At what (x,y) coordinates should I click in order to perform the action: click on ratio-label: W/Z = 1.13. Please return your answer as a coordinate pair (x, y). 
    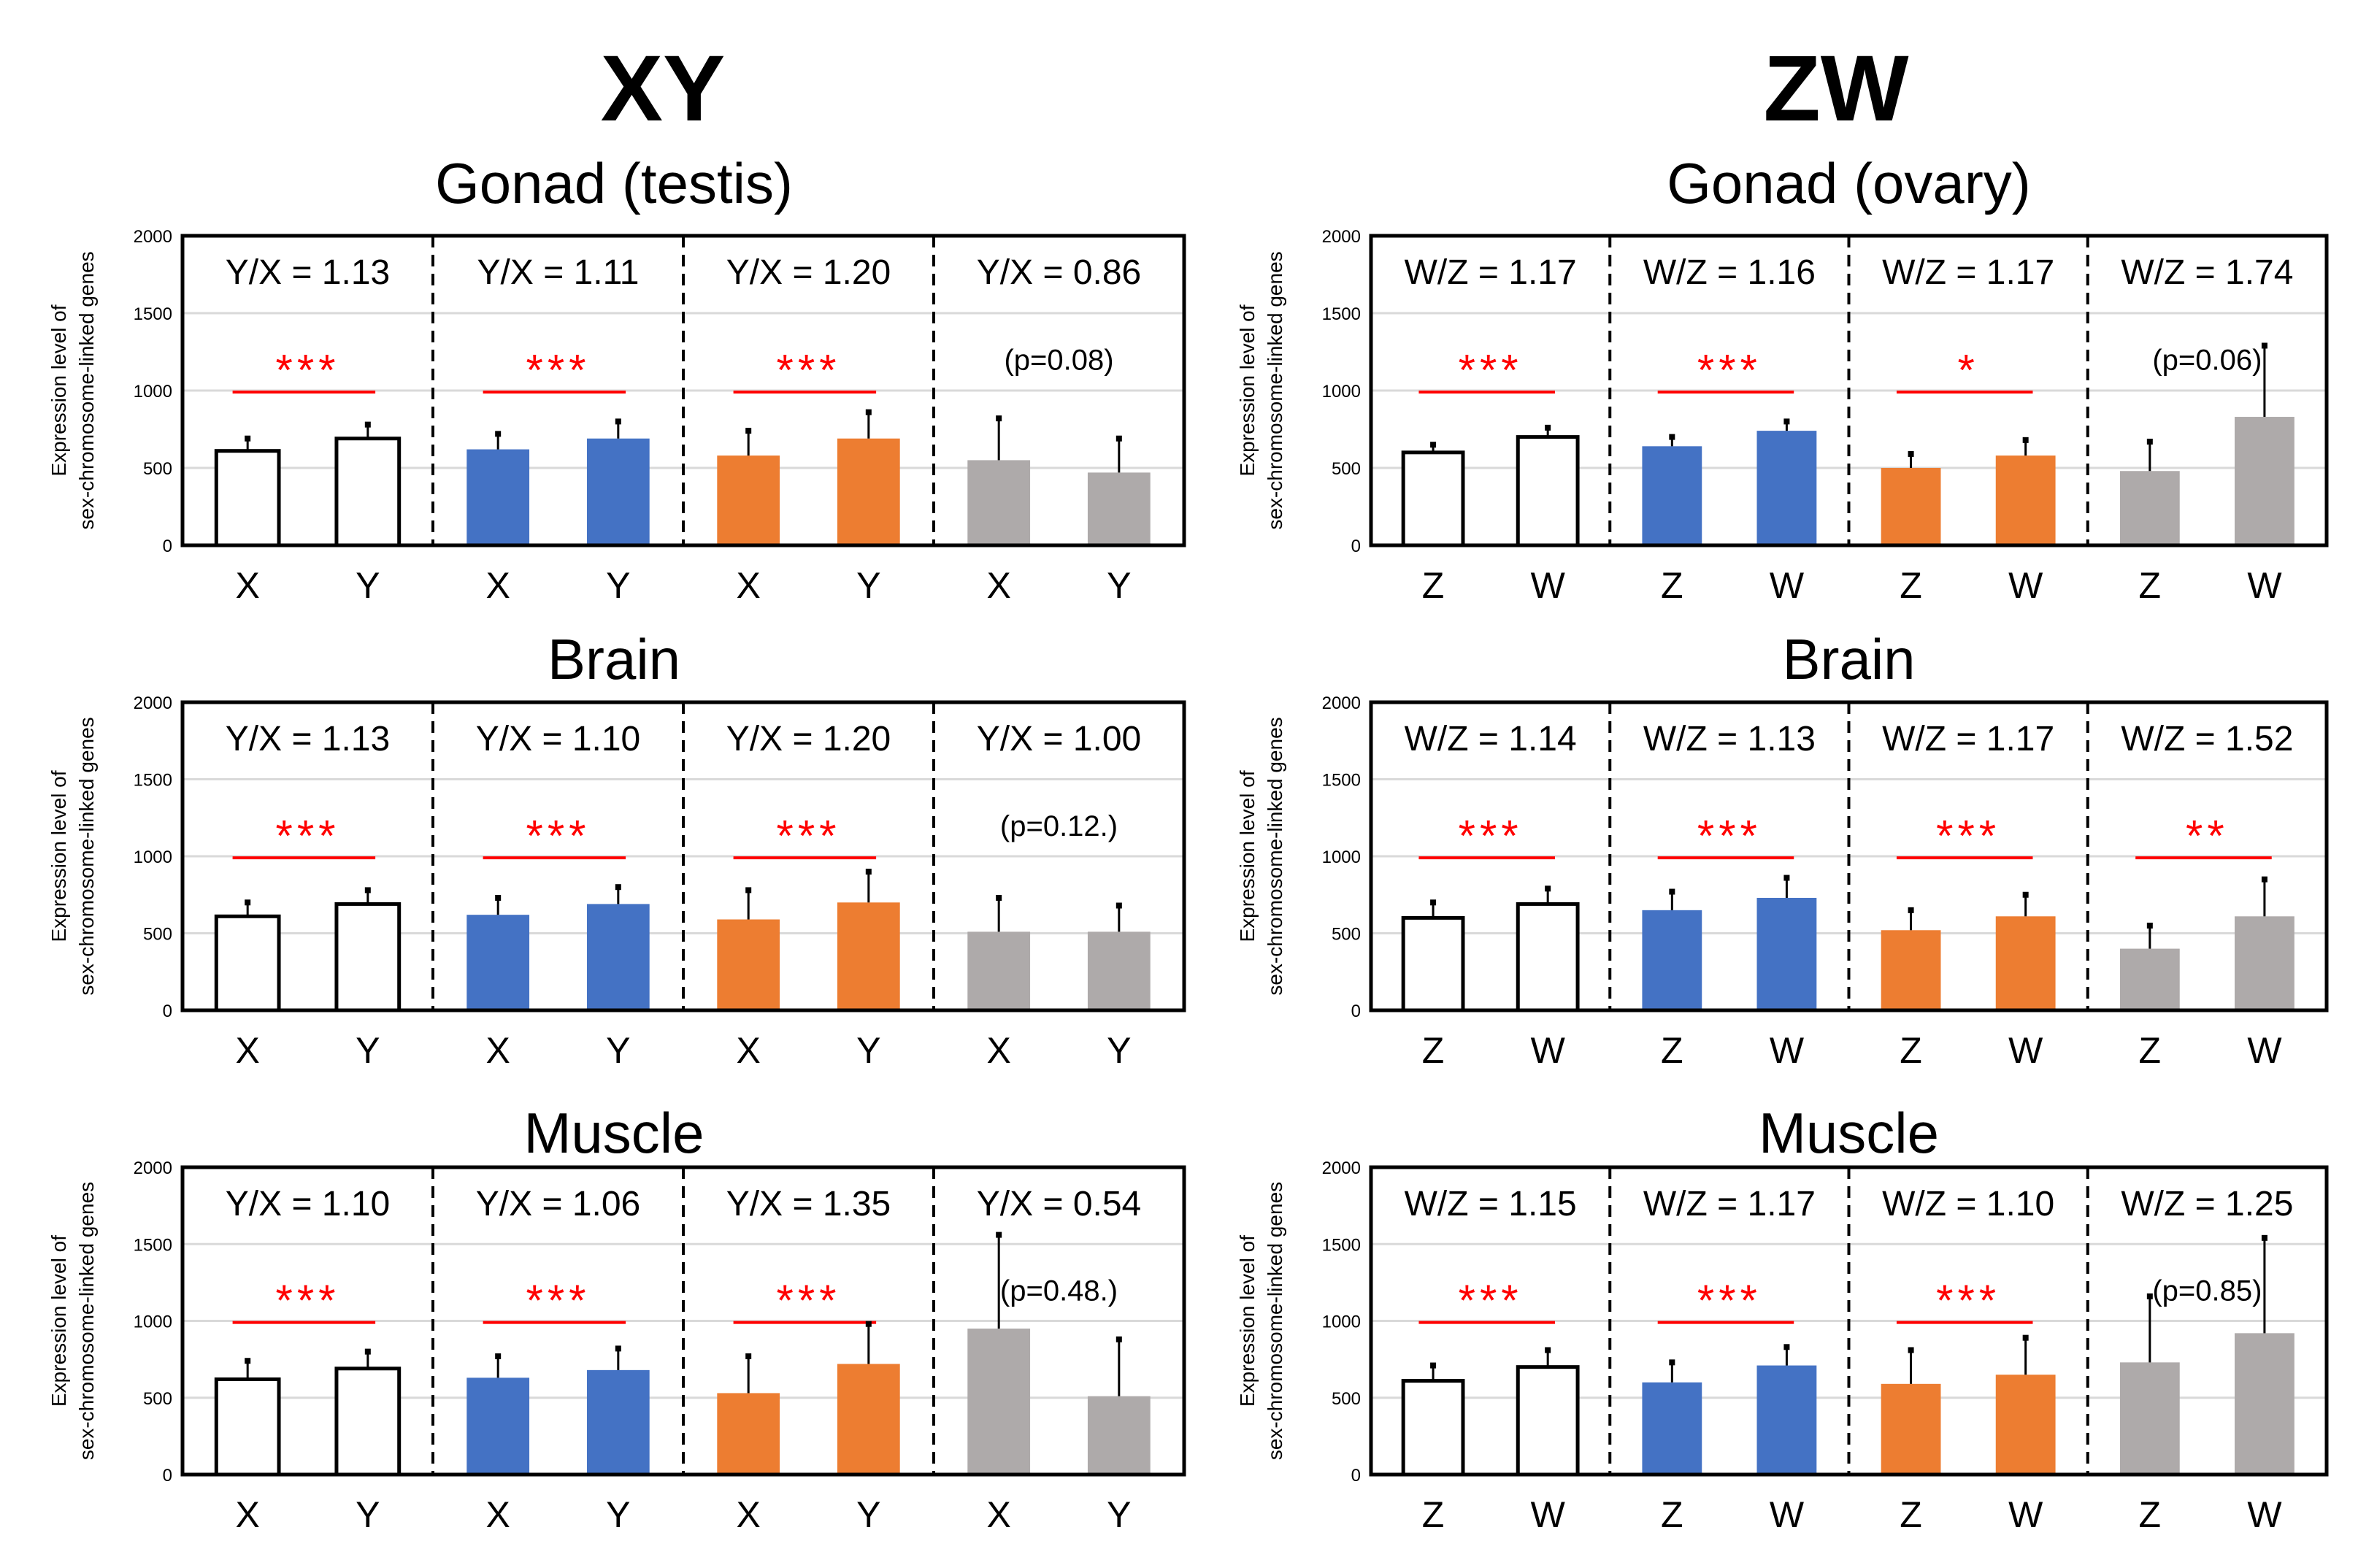
    Looking at the image, I should click on (1729, 739).